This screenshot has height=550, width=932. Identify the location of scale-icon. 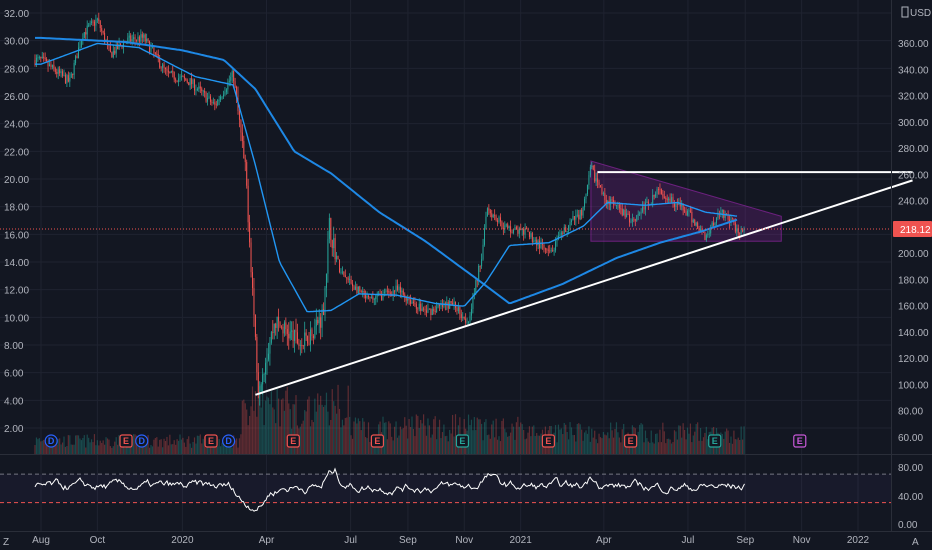
(905, 12).